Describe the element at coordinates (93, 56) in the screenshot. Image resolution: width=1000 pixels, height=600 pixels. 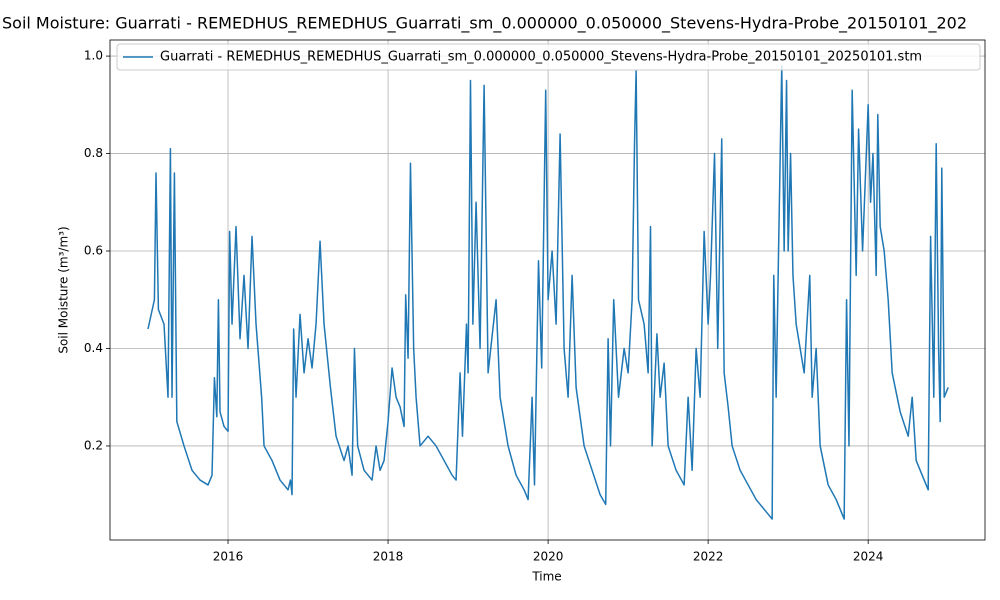
I see `y-tick-label: 1.0` at that location.